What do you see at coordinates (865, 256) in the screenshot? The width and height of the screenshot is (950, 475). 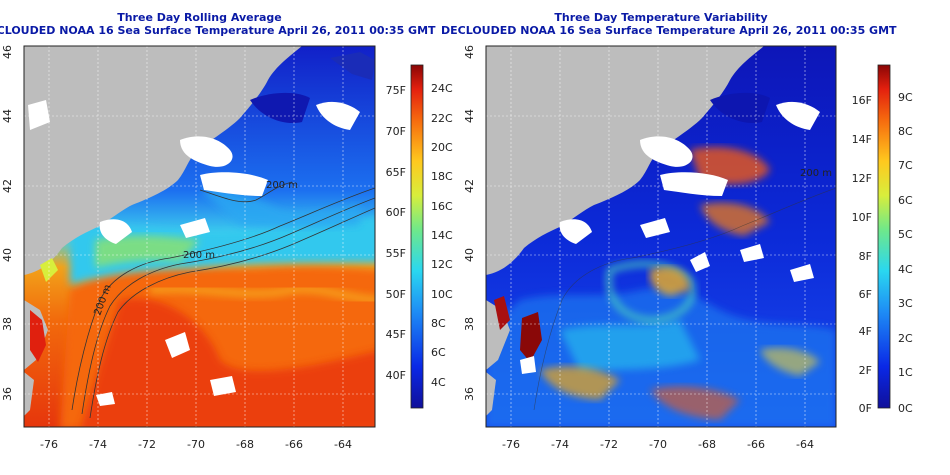 I see `right-cb-f: 8F` at bounding box center [865, 256].